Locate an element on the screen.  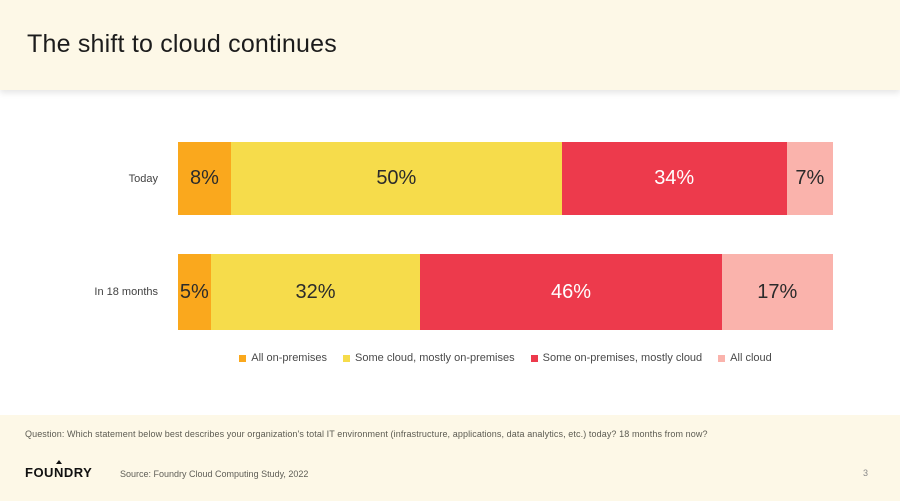
legend-item: Some cloud, mostly on-premises is located at coordinates (429, 358).